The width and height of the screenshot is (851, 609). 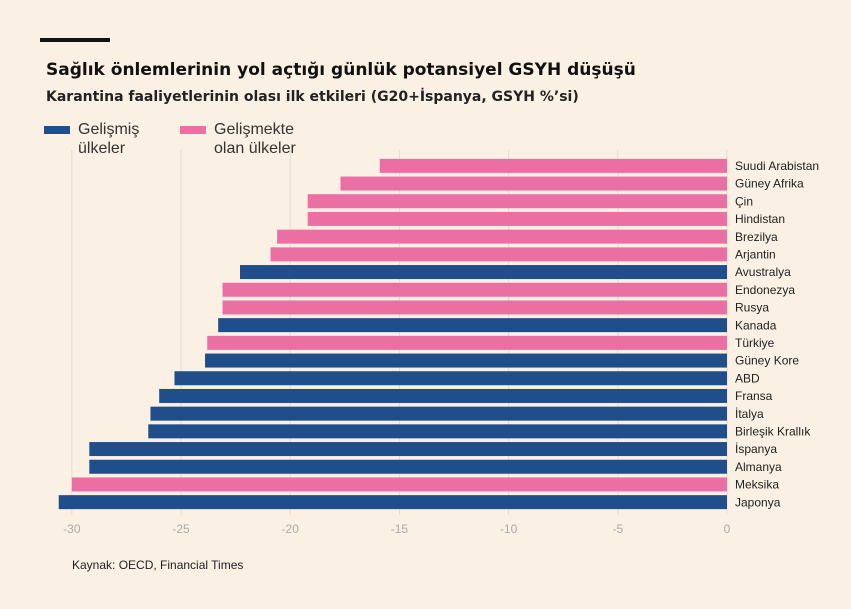 I want to click on source: Kaynak: OECD, Financial Times, so click(x=157, y=565).